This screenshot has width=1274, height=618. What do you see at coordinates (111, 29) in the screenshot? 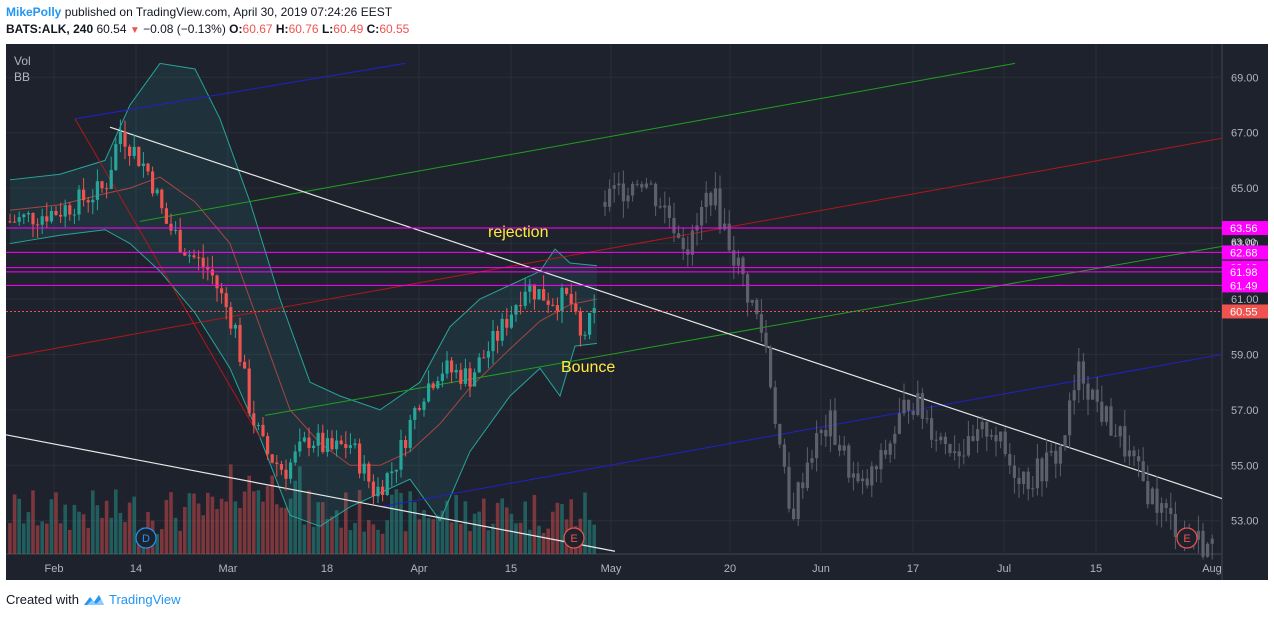
I see `last-price: 60.54` at bounding box center [111, 29].